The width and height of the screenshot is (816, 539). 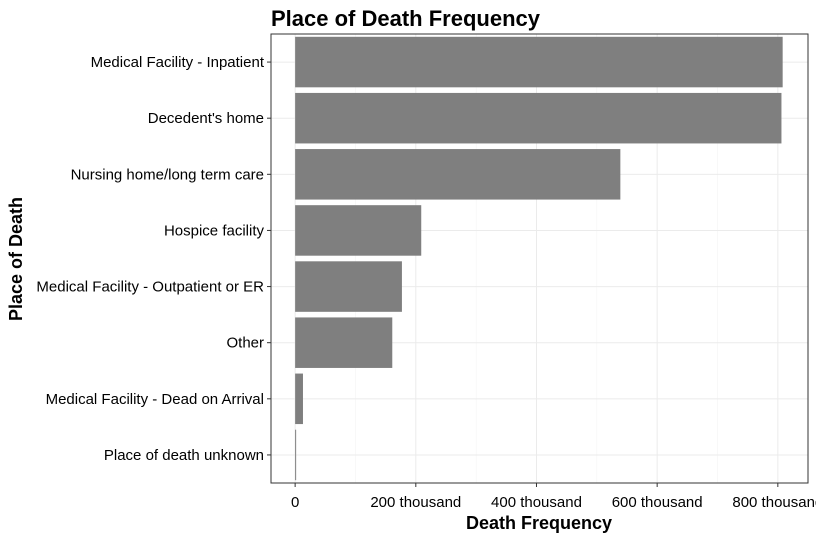 What do you see at coordinates (184, 455) in the screenshot?
I see `y-tick-label: Place of death unknown` at bounding box center [184, 455].